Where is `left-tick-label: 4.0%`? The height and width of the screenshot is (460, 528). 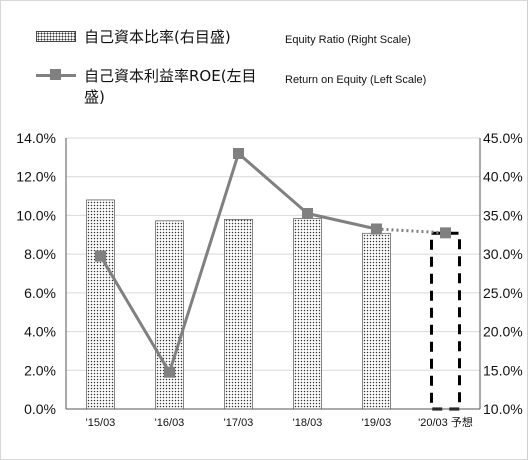
left-tick-label: 4.0% is located at coordinates (40, 332).